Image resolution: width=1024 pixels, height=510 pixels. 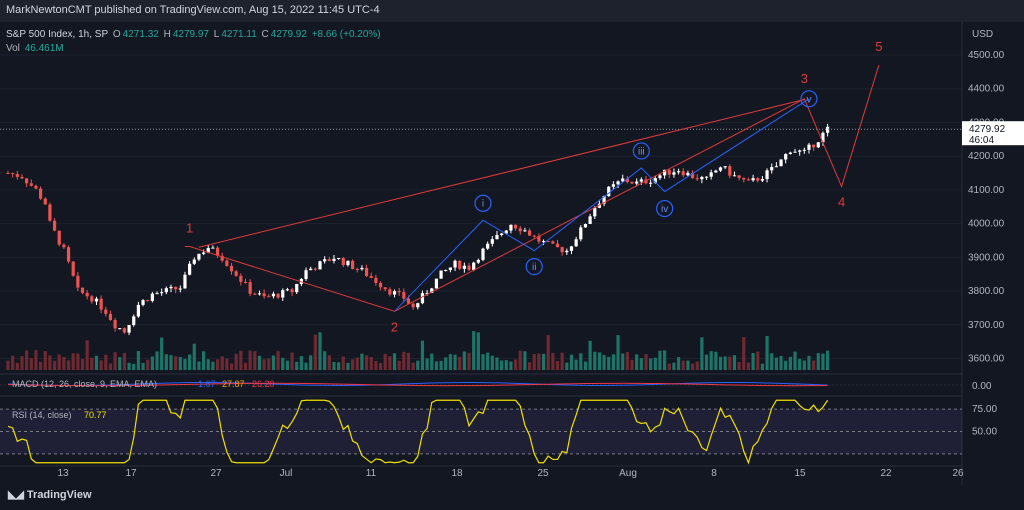 I want to click on price-tick-label: 4400.00, so click(x=986, y=89).